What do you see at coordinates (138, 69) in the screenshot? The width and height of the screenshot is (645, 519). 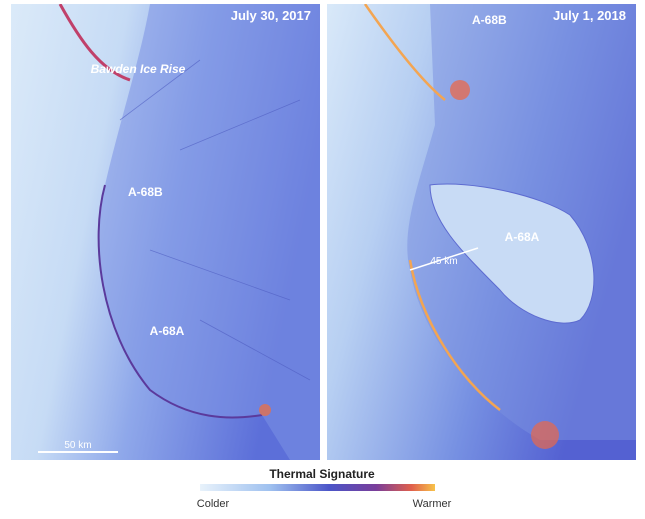 I see `place-label: Bawden Ice Rise` at bounding box center [138, 69].